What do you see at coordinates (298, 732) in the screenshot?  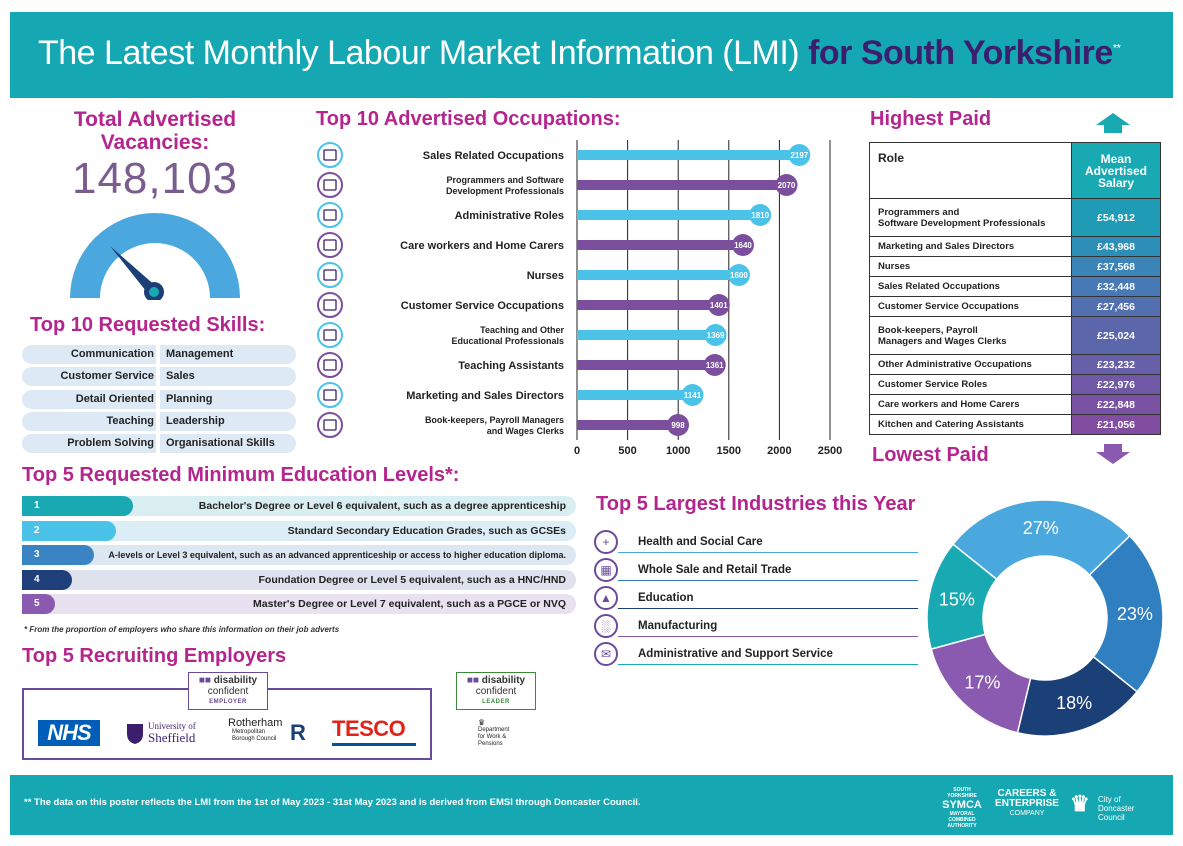 I see `r-mark-icon: R` at bounding box center [298, 732].